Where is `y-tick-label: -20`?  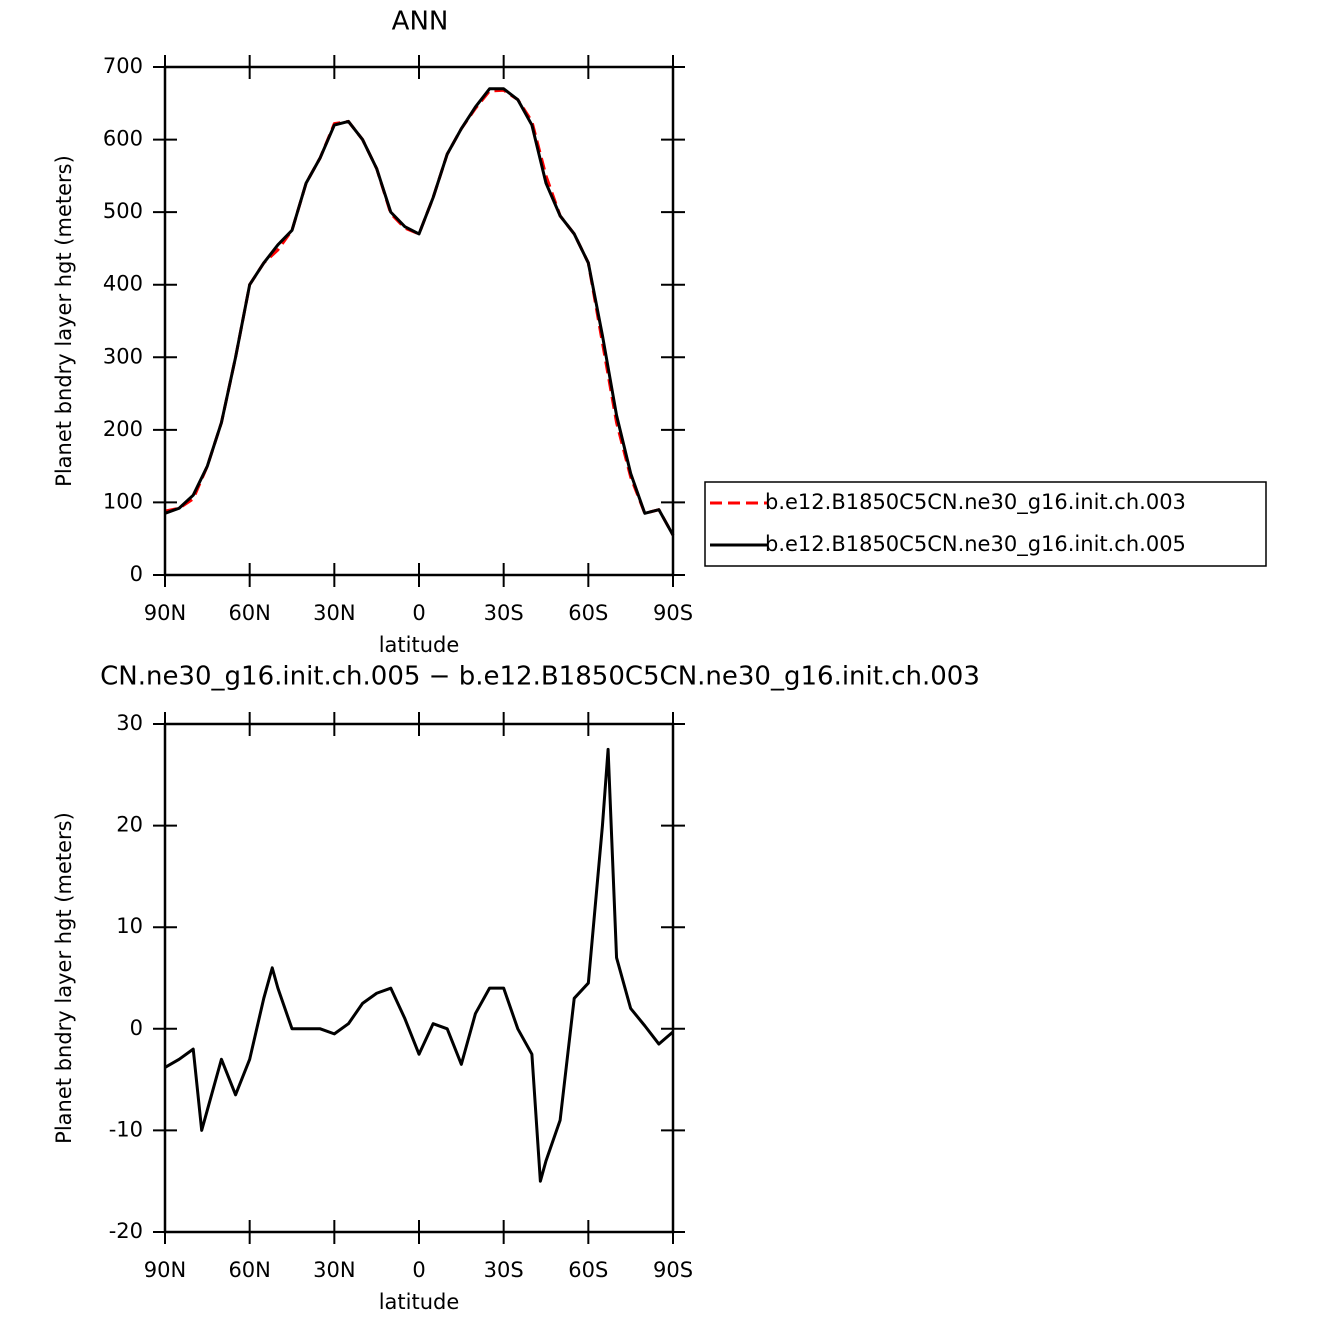
y-tick-label: -20 is located at coordinates (126, 1231).